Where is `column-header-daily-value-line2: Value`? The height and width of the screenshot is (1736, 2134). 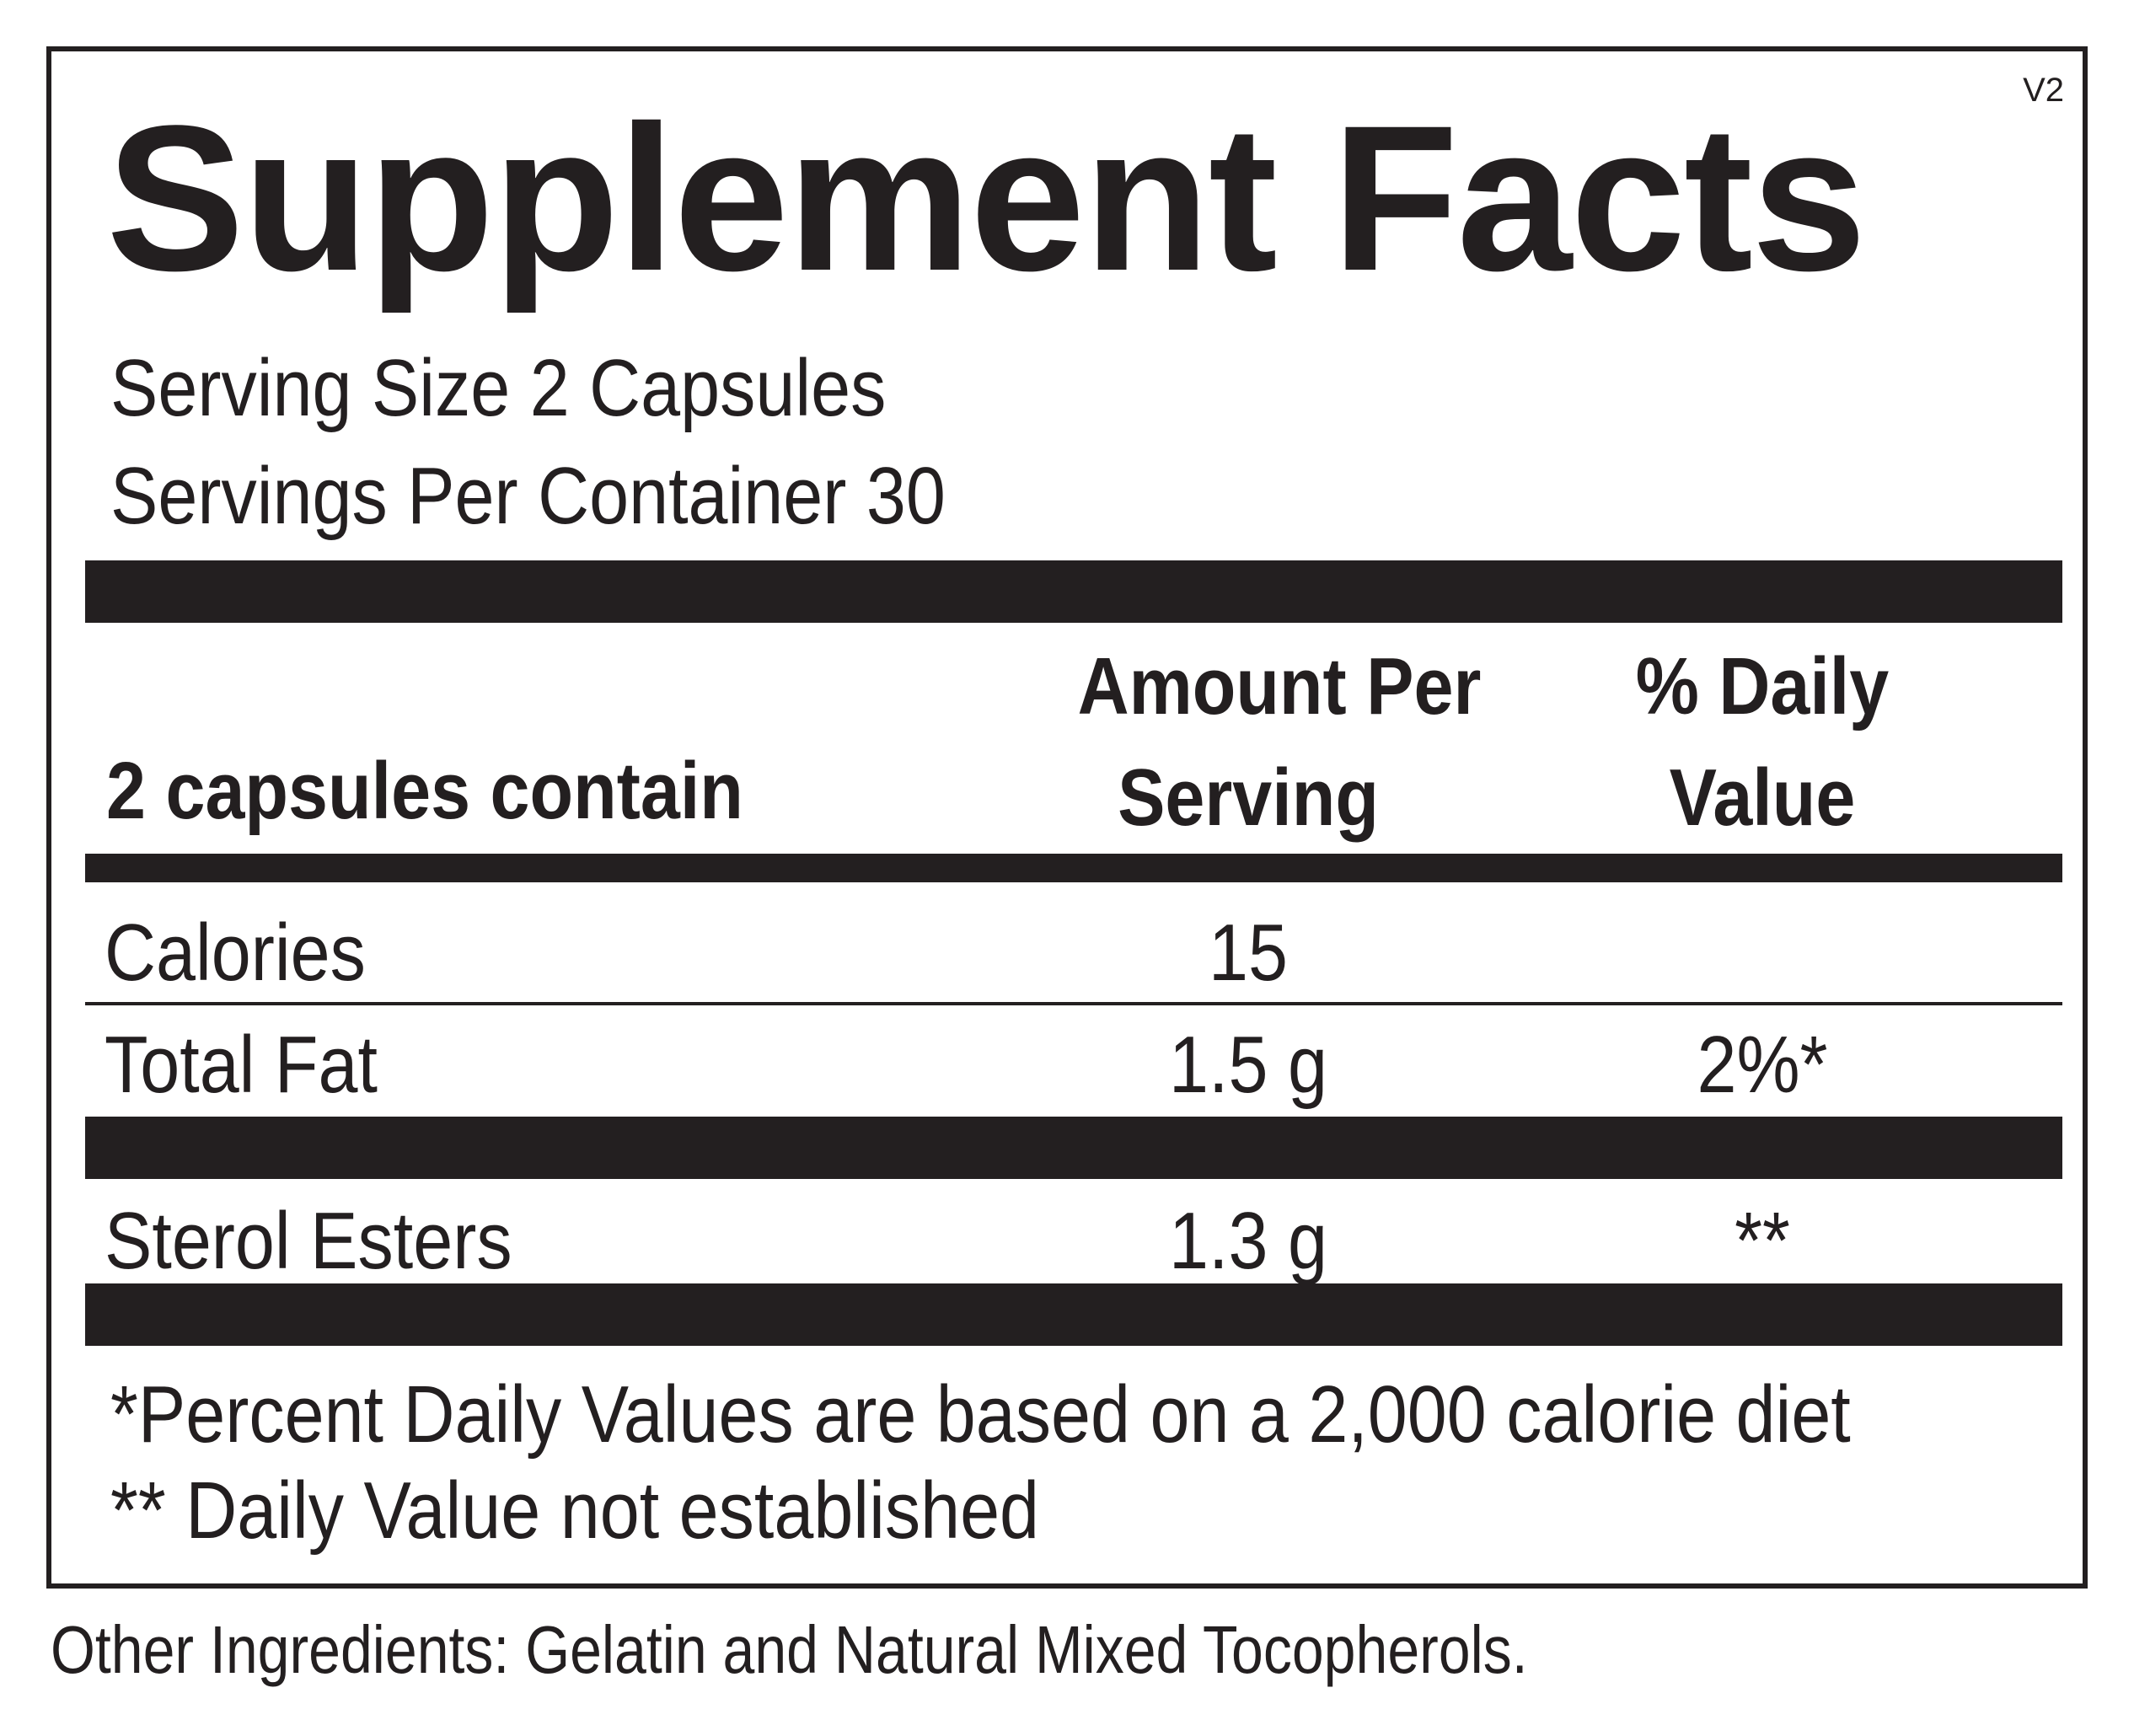 column-header-daily-value-line2: Value is located at coordinates (1762, 798).